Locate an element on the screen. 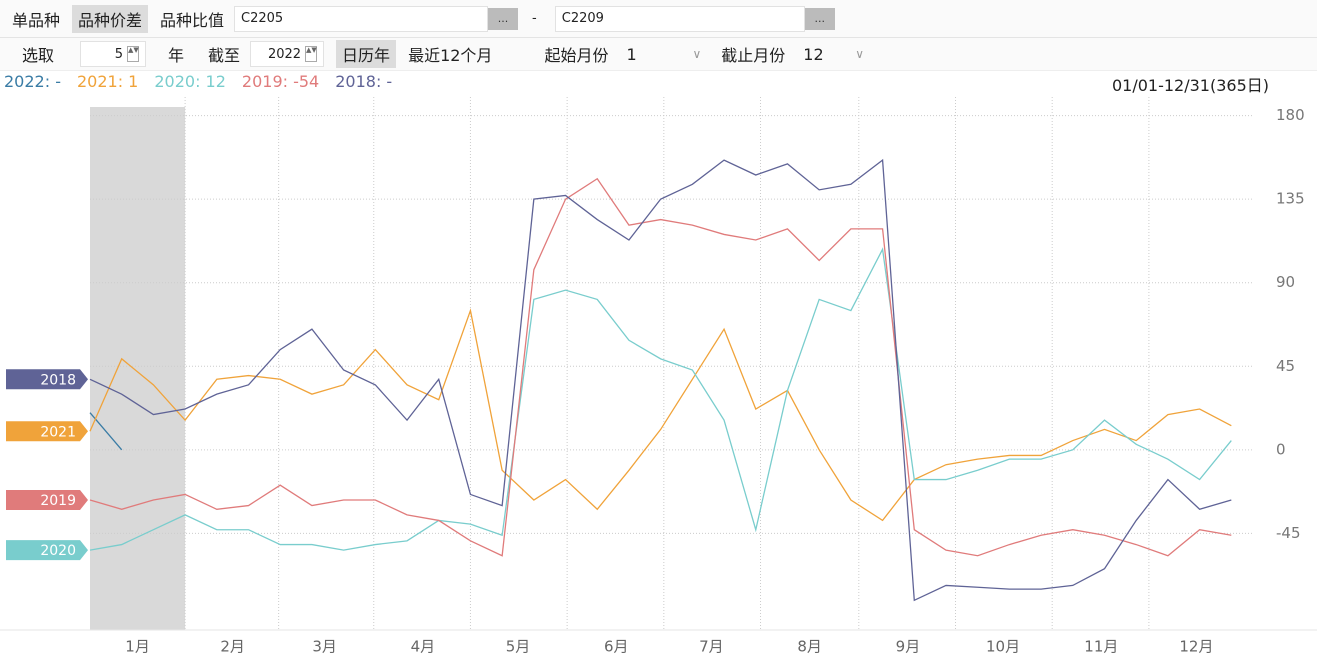 The height and width of the screenshot is (660, 1317). legend-entry: 2022: - is located at coordinates (32, 81).